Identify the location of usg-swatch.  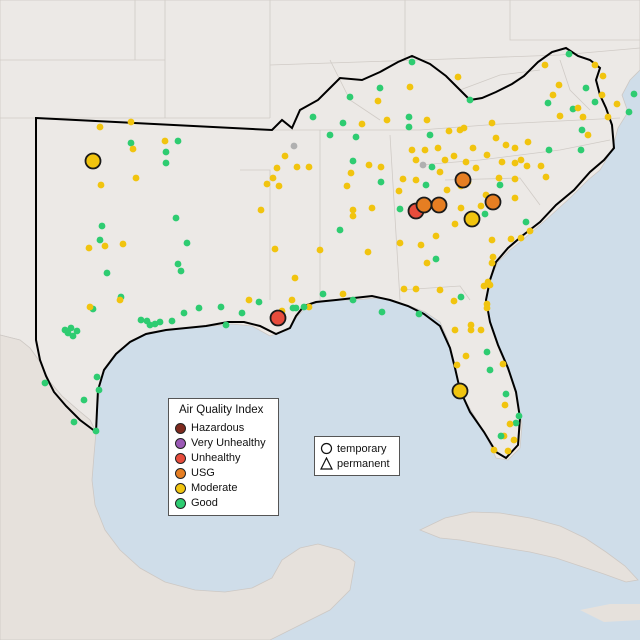
(180, 473).